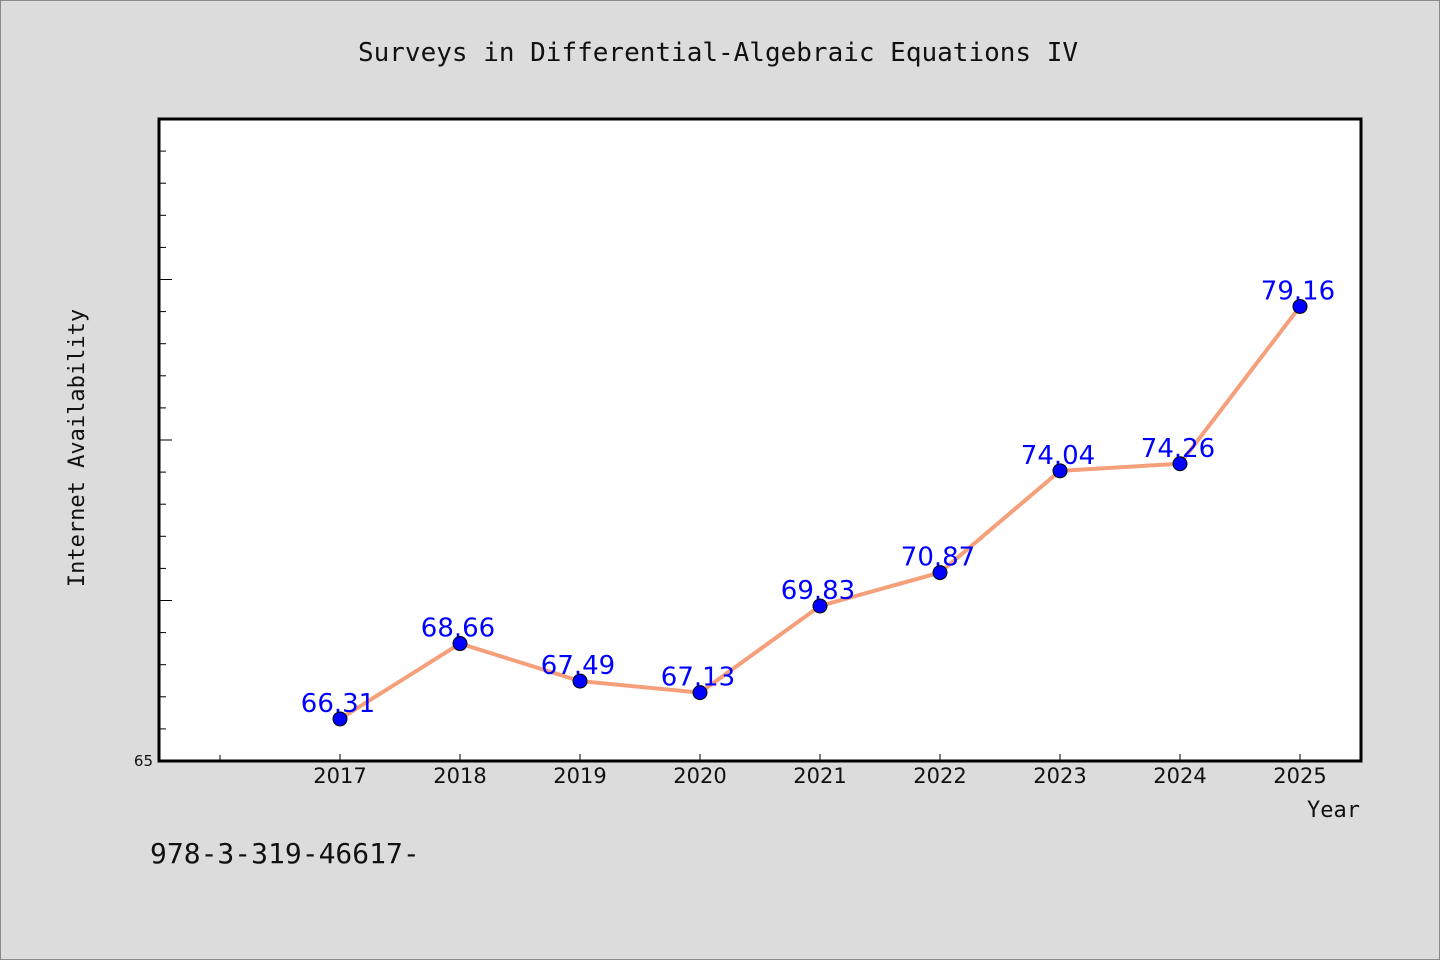  I want to click on footnote-isbn: 978-3-319-46617-, so click(285, 853).